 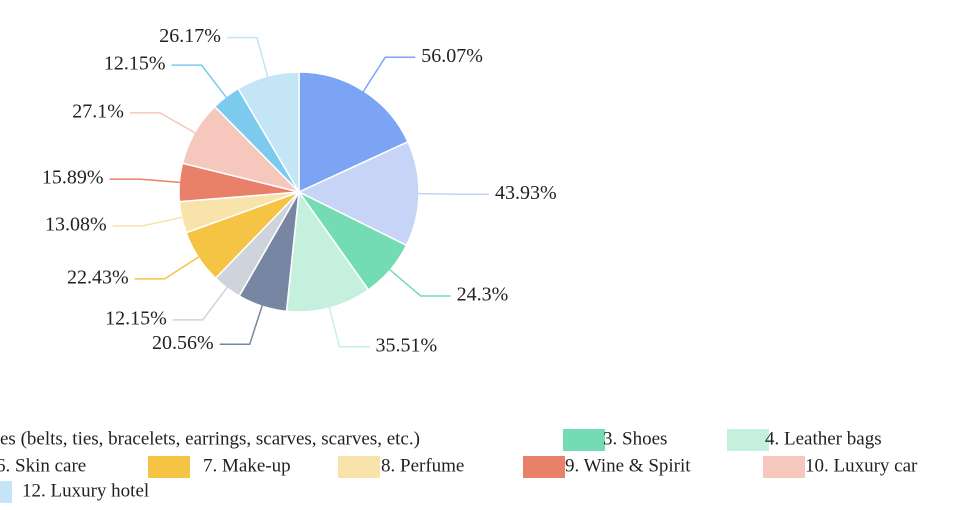 What do you see at coordinates (483, 295) in the screenshot?
I see `data-label: 24.3%` at bounding box center [483, 295].